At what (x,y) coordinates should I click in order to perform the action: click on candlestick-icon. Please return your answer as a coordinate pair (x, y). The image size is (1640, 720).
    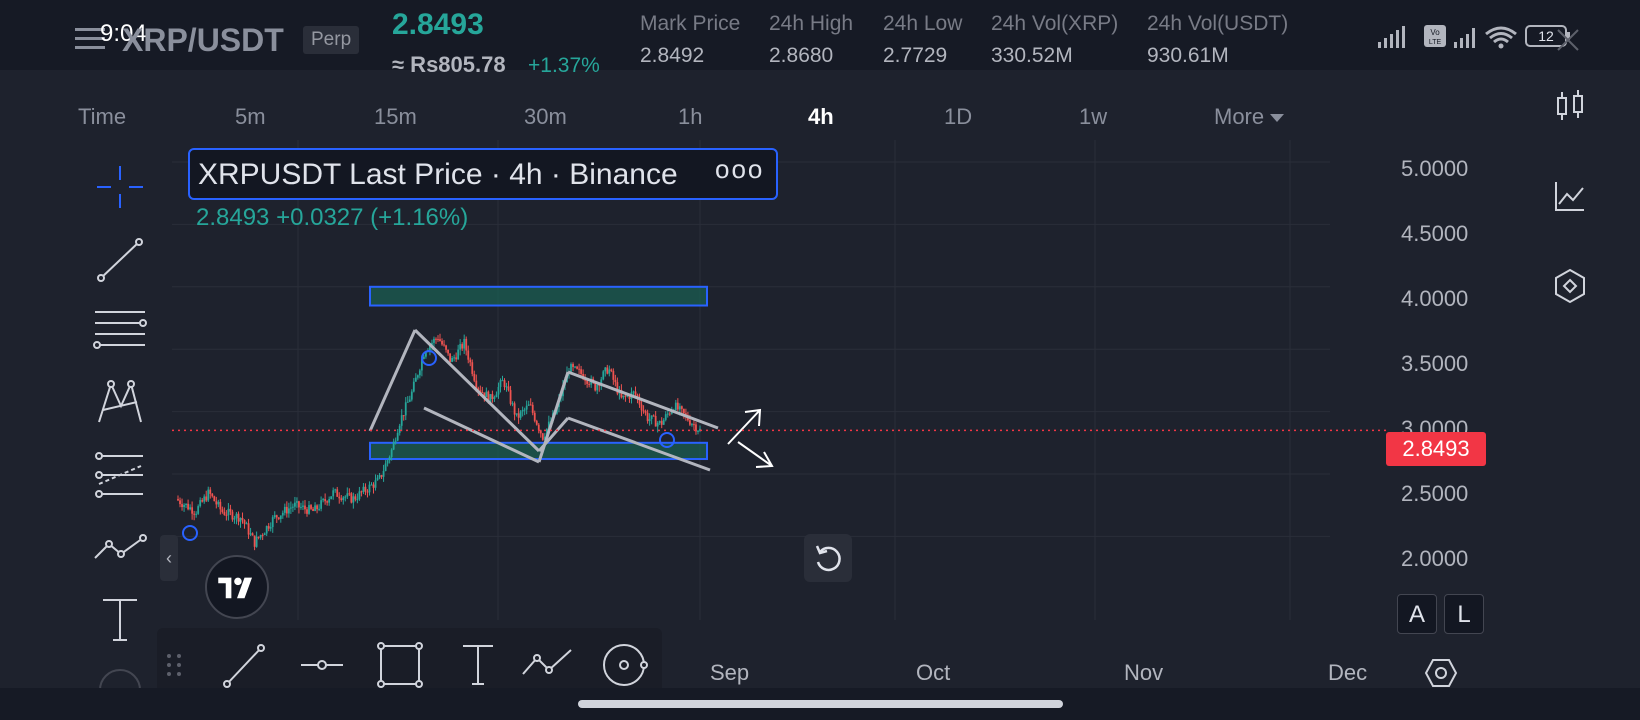
    Looking at the image, I should click on (1570, 106).